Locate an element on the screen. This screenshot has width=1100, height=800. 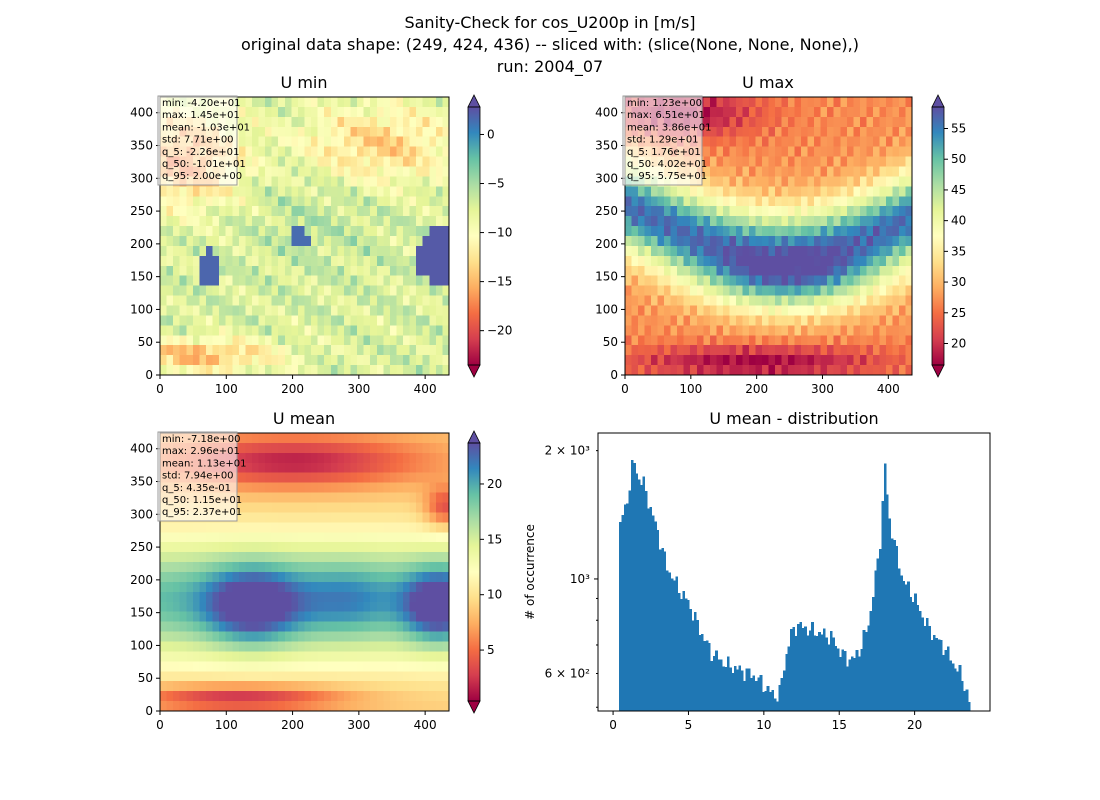
x-tick-label: 400 is located at coordinates (888, 389).